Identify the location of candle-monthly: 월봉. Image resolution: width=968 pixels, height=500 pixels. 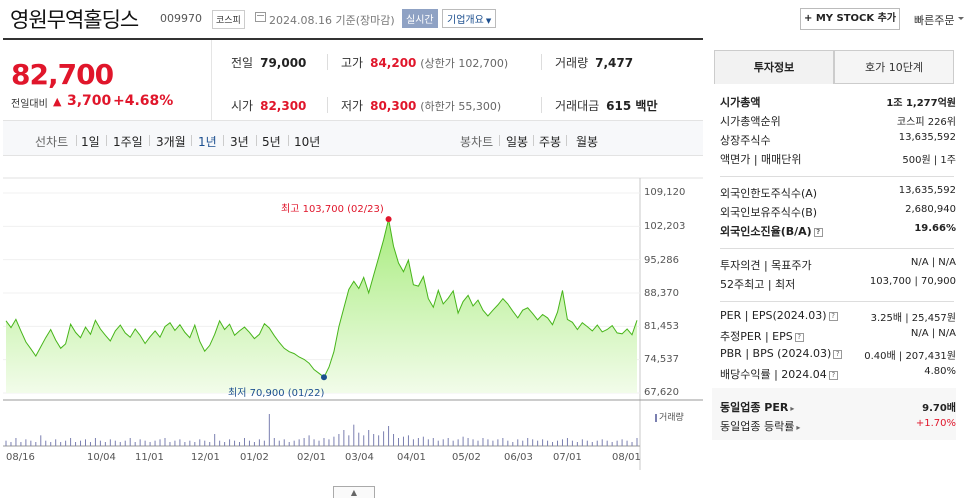
(587, 142).